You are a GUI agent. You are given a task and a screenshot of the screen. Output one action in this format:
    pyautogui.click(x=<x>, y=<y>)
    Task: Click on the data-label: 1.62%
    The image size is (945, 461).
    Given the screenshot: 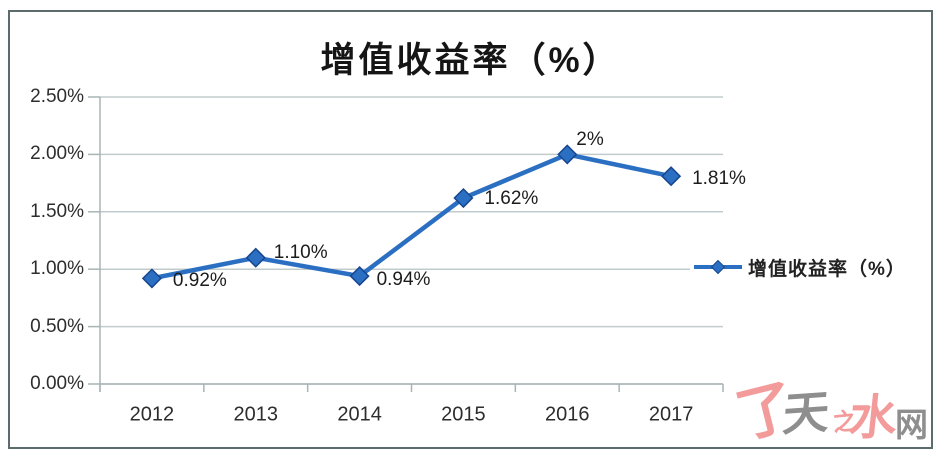 What is the action you would take?
    pyautogui.click(x=511, y=199)
    